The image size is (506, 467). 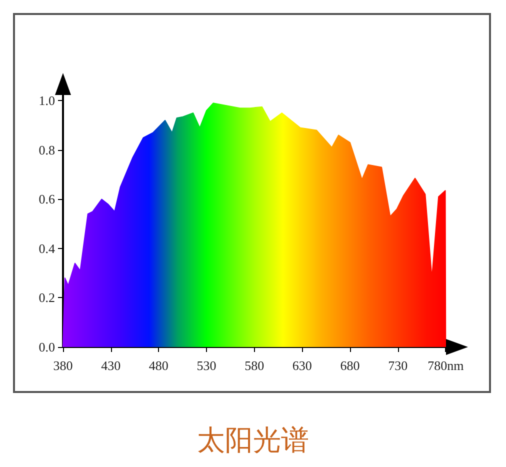 I want to click on x-tick-label: 780nm, so click(x=446, y=365).